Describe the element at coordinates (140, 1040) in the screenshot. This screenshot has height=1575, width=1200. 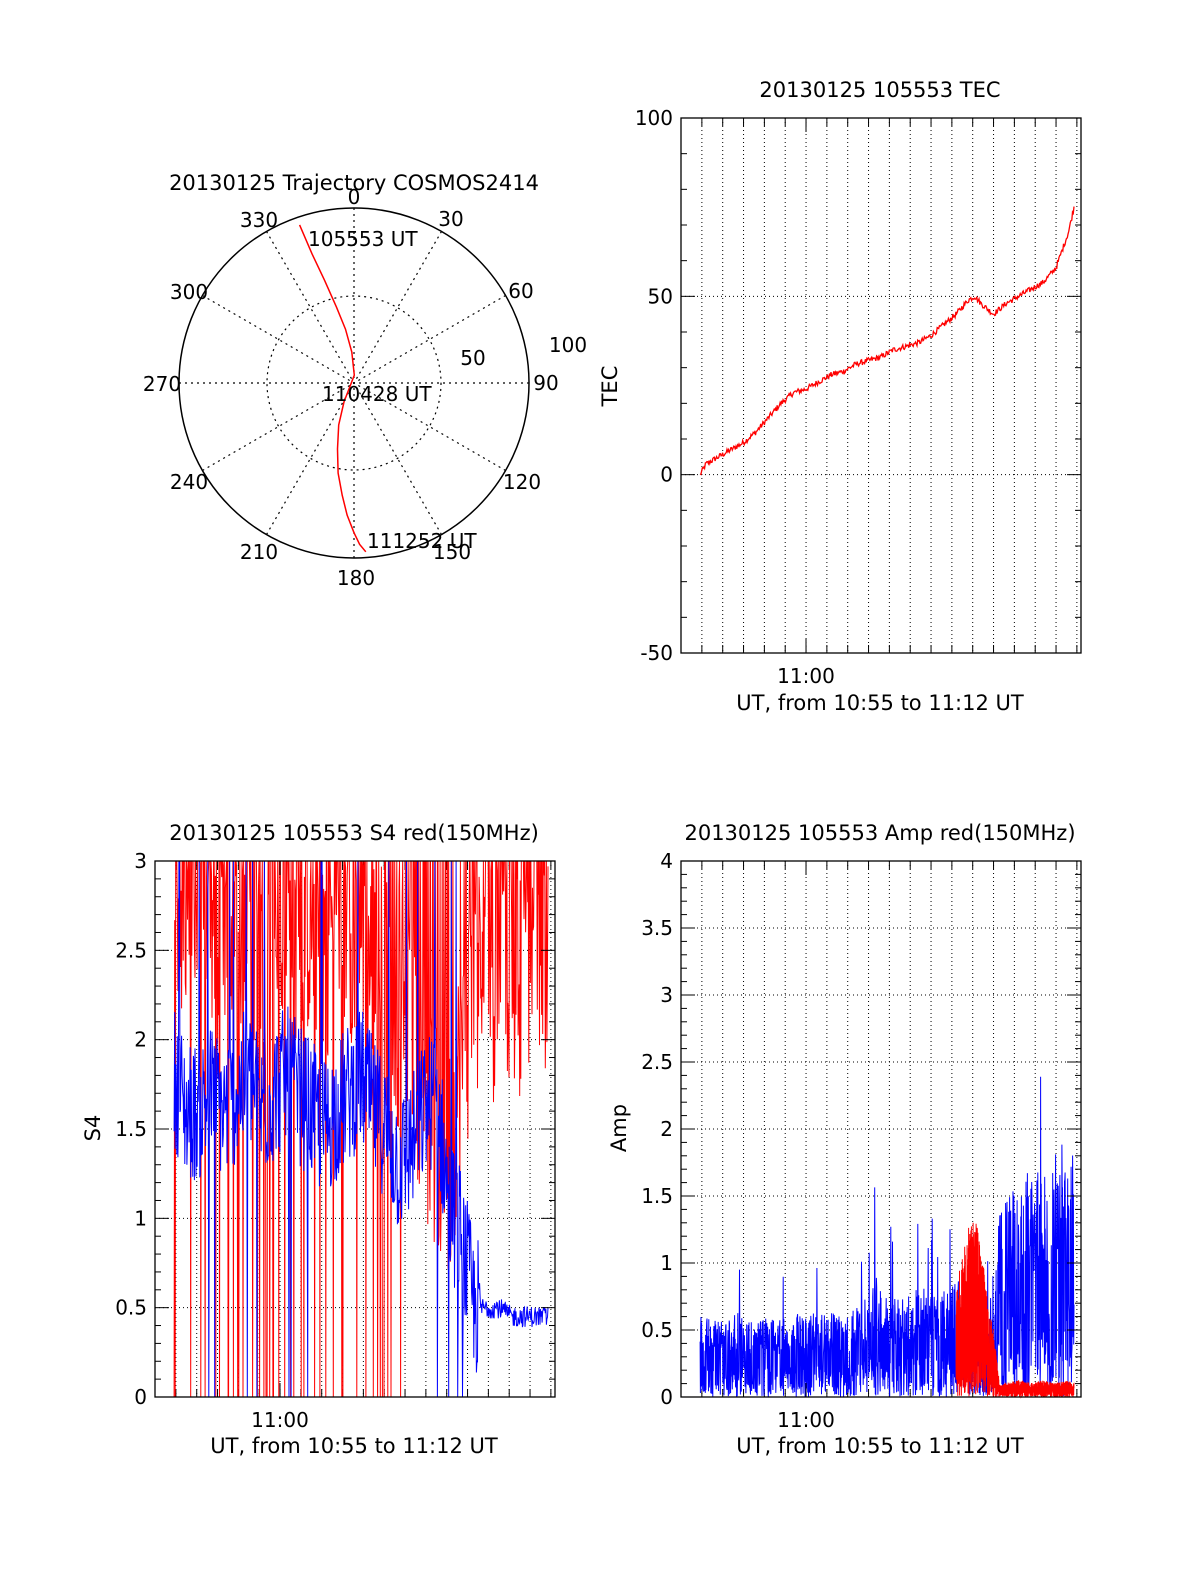
I see `s4-y-tick-label: 2` at that location.